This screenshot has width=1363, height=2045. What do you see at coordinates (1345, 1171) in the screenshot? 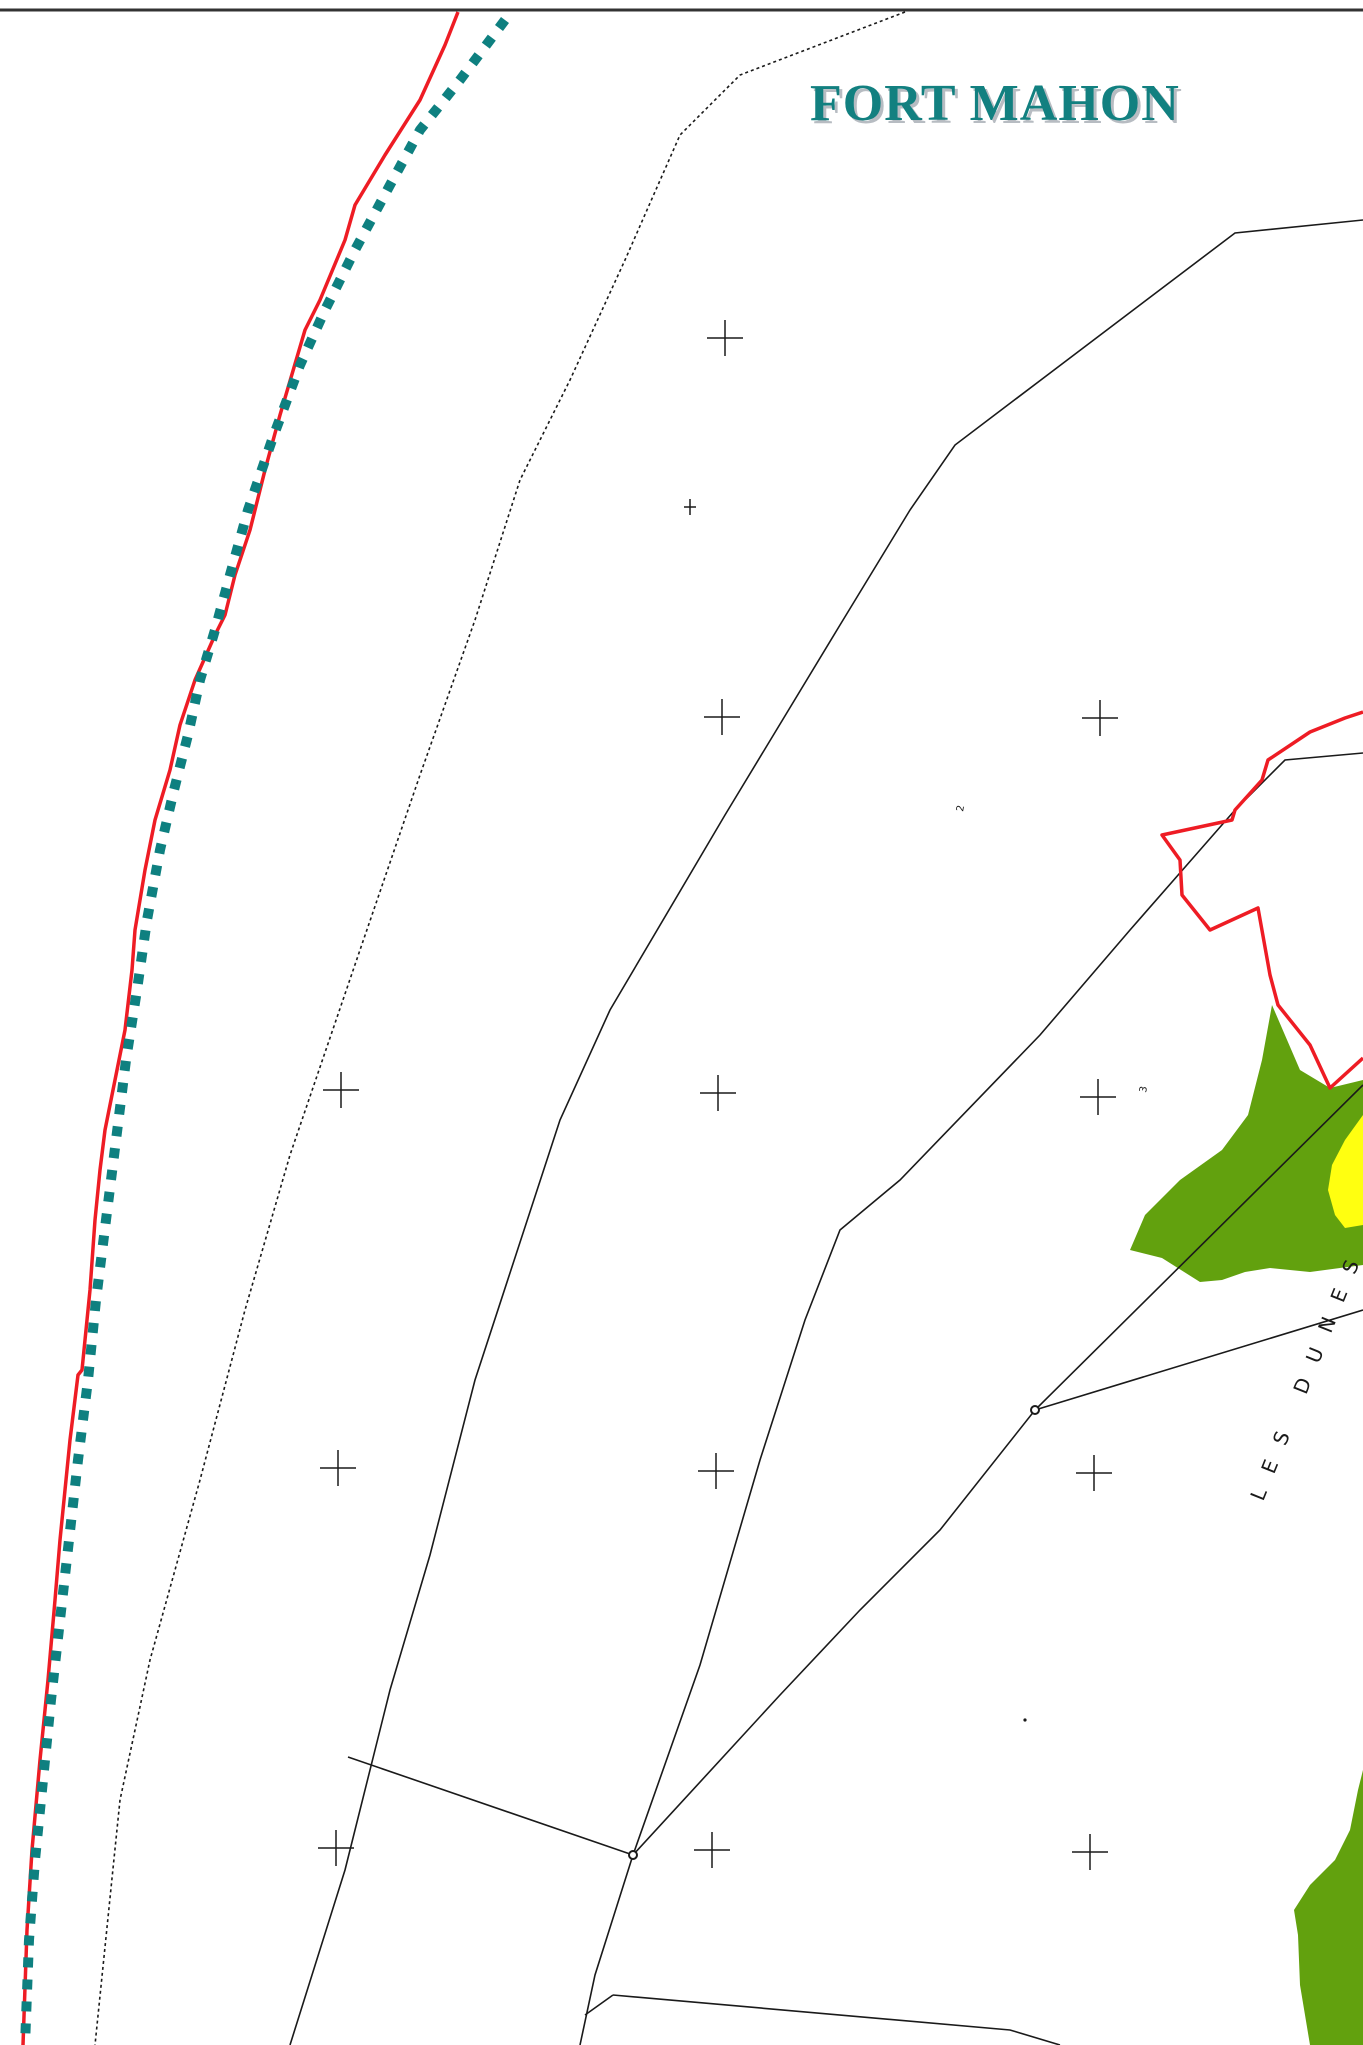
I see `highlighted-area` at bounding box center [1345, 1171].